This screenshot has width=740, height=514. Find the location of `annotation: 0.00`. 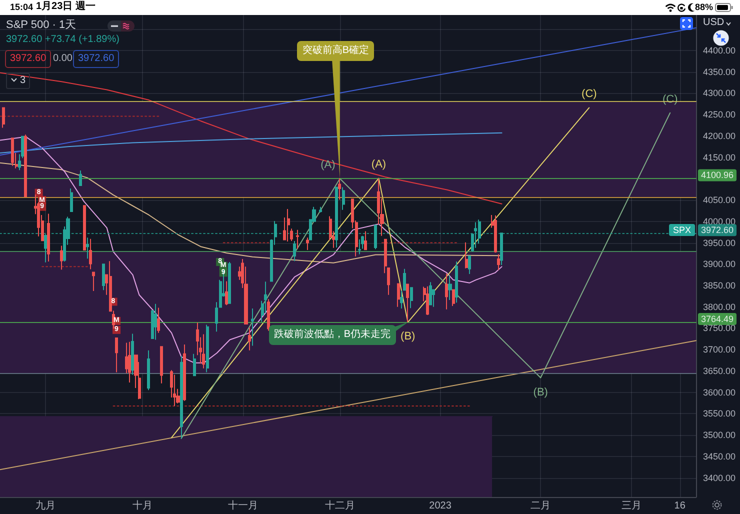

annotation: 0.00 is located at coordinates (62, 58).